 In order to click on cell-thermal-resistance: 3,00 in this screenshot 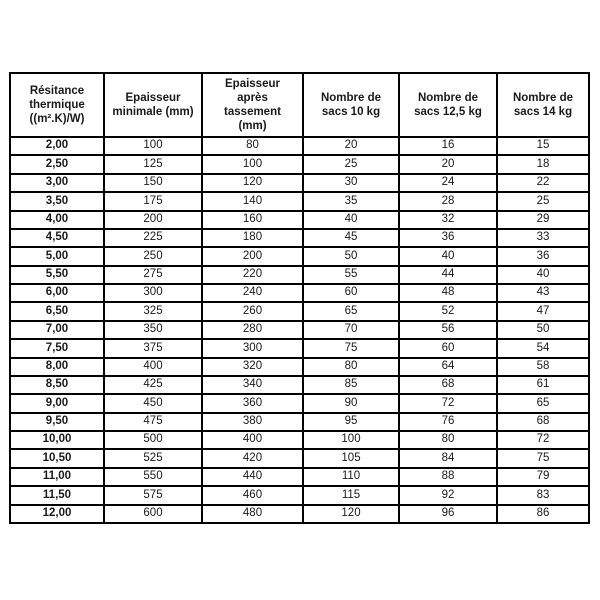, I will do `click(57, 183)`.